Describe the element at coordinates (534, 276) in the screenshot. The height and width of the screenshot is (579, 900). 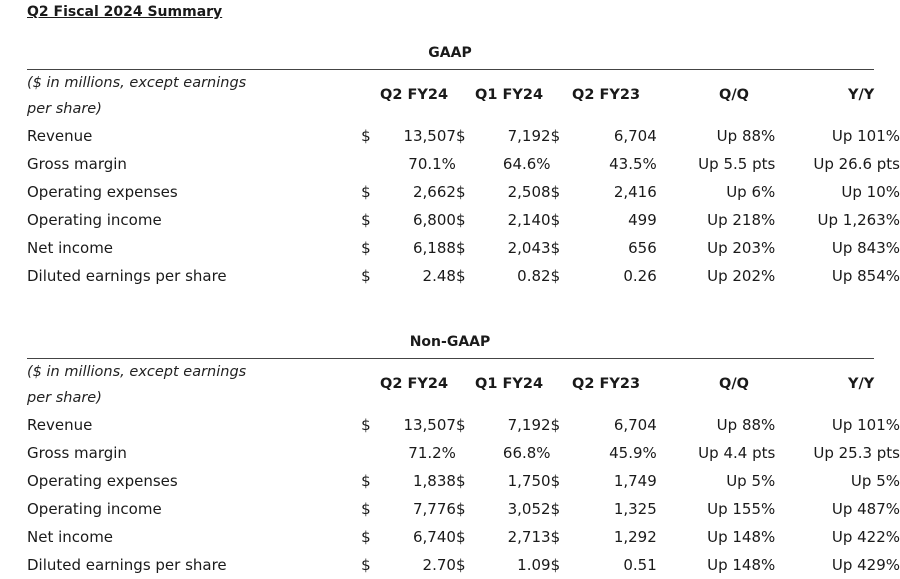
I see `value-q1fy24: 0.82` at that location.